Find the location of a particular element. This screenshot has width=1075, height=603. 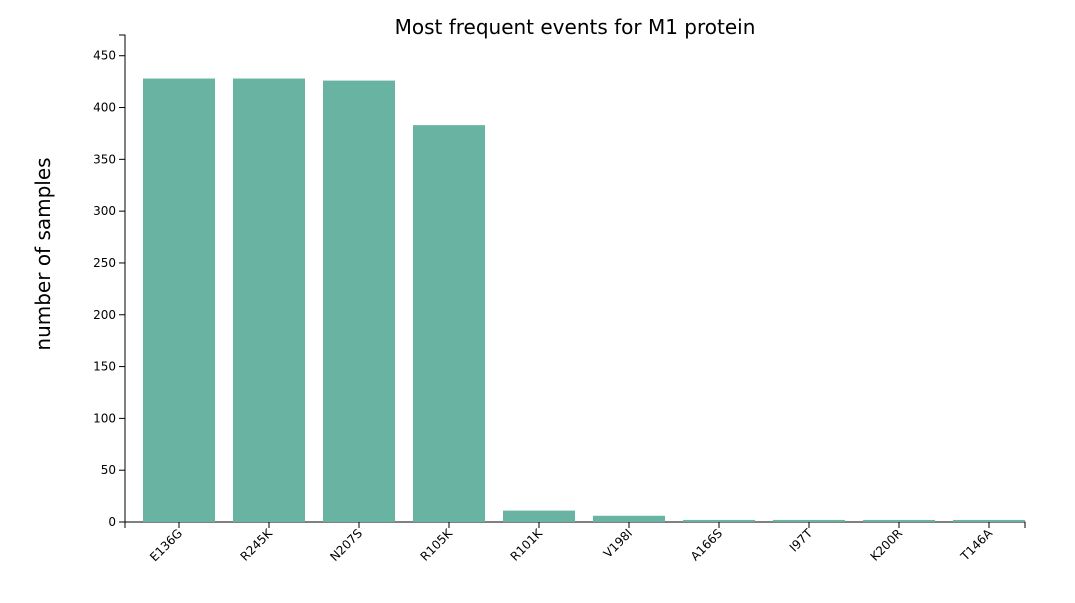

y-tick-label: 300 is located at coordinates (104, 211).